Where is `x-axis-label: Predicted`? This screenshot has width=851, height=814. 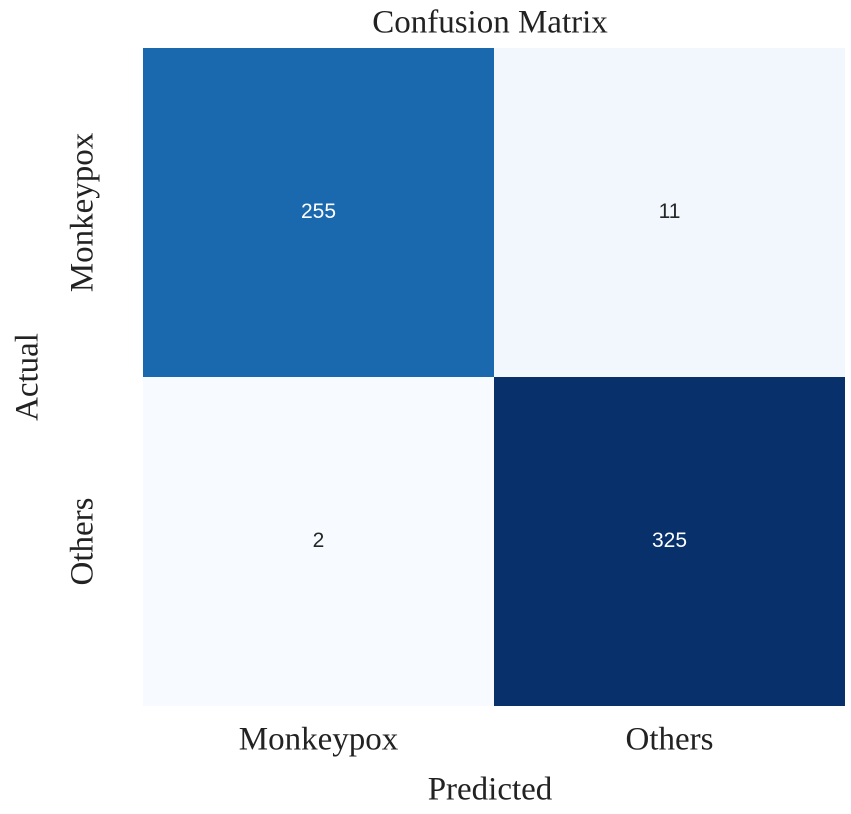 x-axis-label: Predicted is located at coordinates (490, 790).